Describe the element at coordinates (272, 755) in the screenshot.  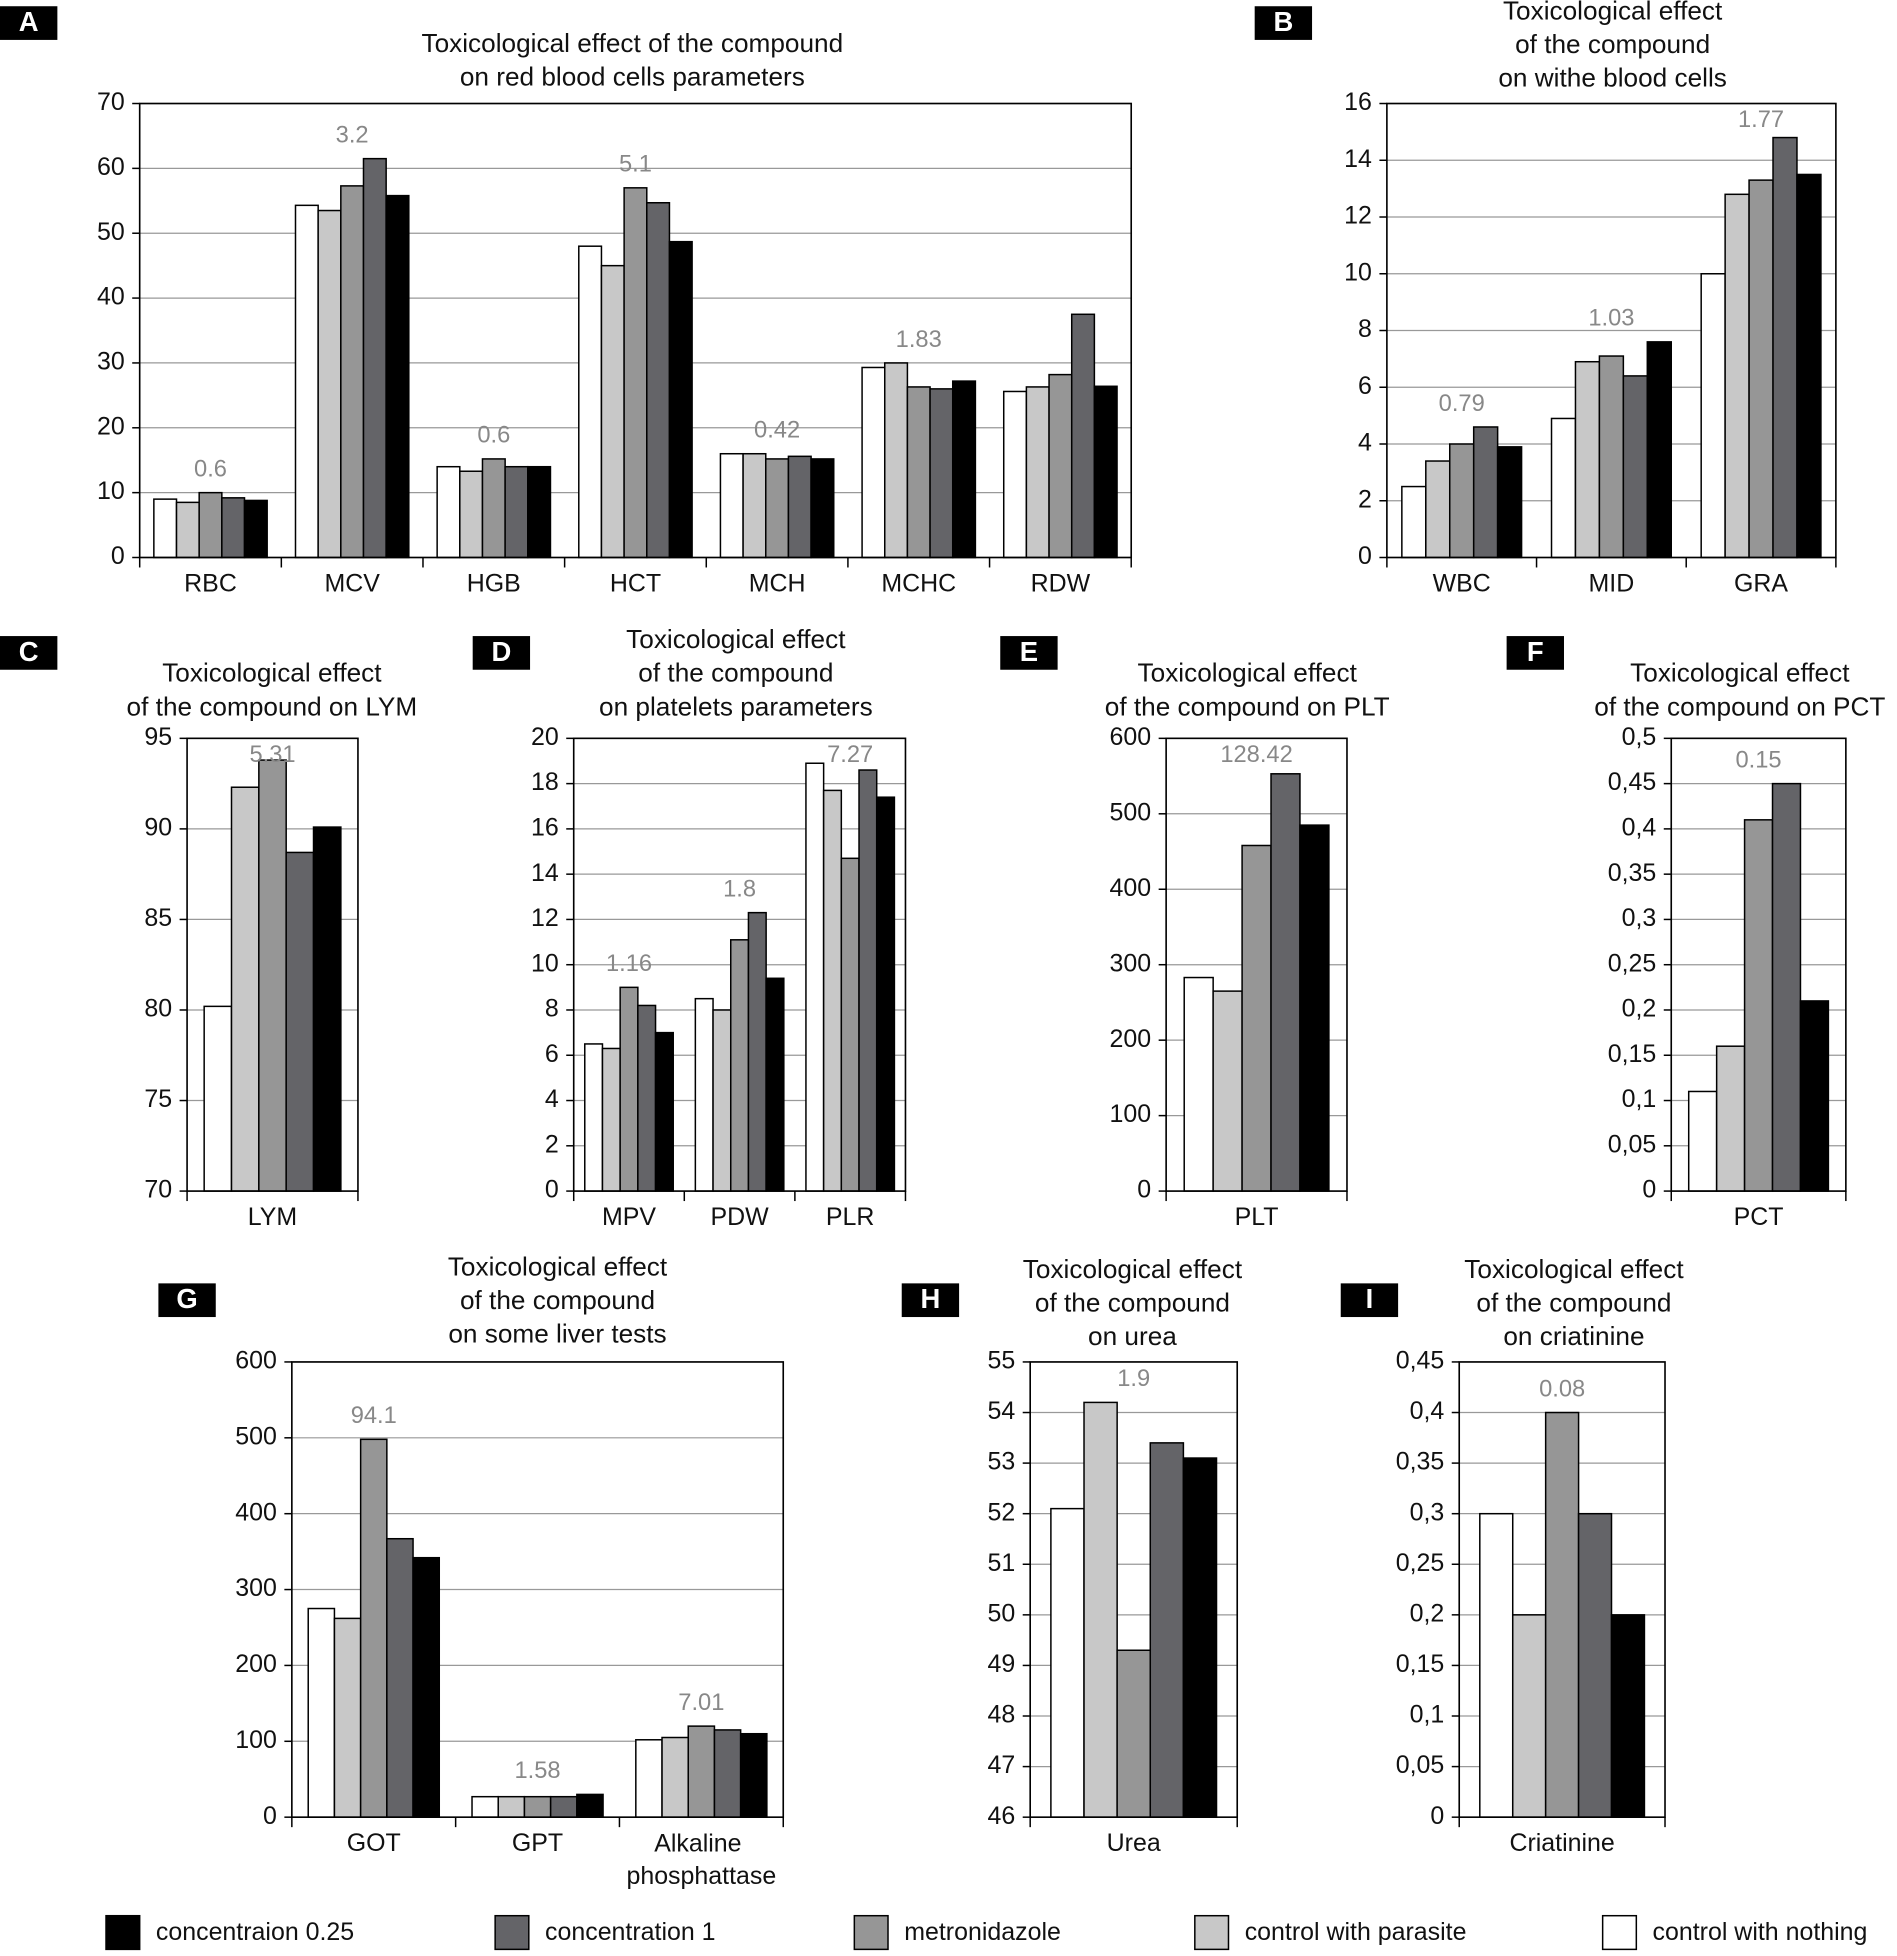
I see `annotation: 5.31` at that location.